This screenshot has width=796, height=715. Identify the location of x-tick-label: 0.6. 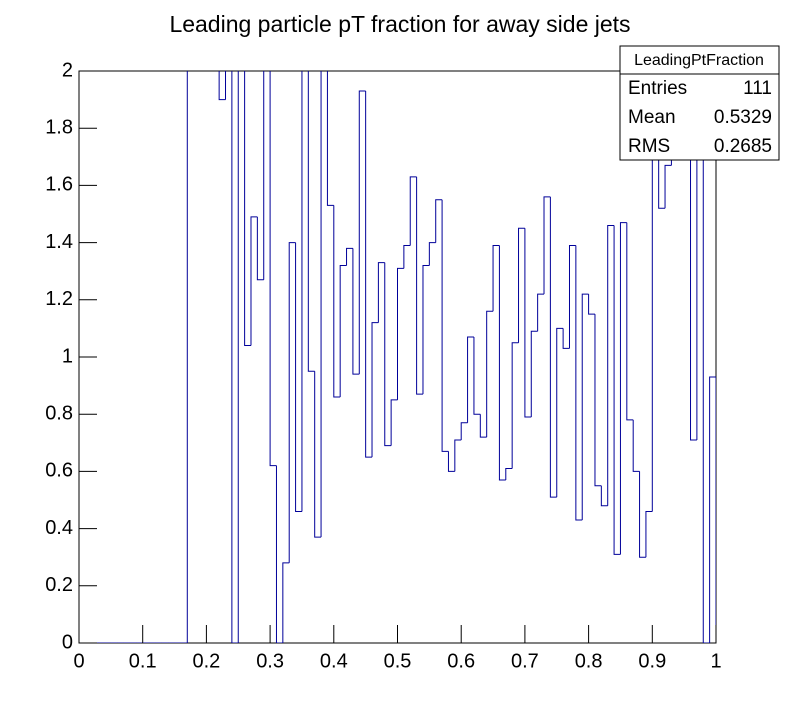
(461, 661).